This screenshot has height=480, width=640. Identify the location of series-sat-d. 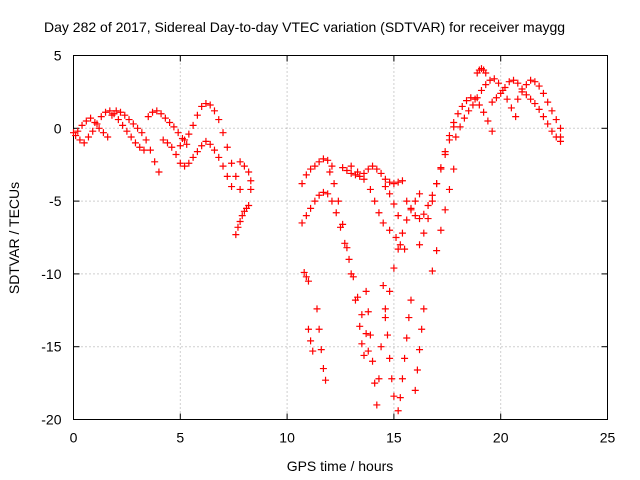
(167, 127).